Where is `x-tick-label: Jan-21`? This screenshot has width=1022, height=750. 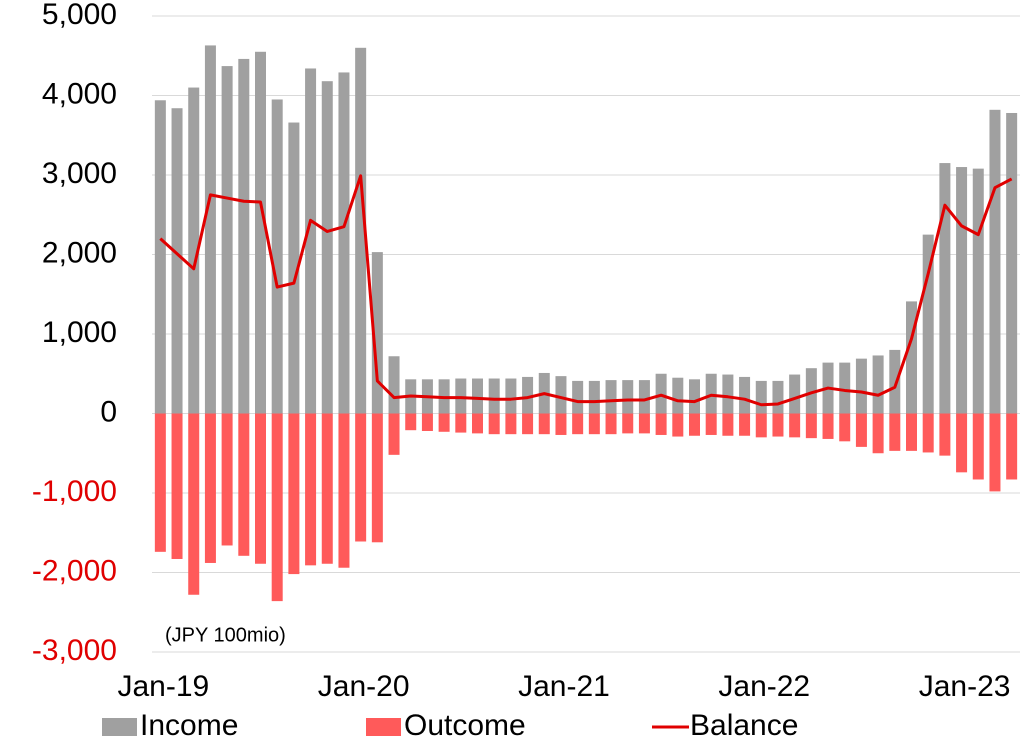 x-tick-label: Jan-21 is located at coordinates (564, 686).